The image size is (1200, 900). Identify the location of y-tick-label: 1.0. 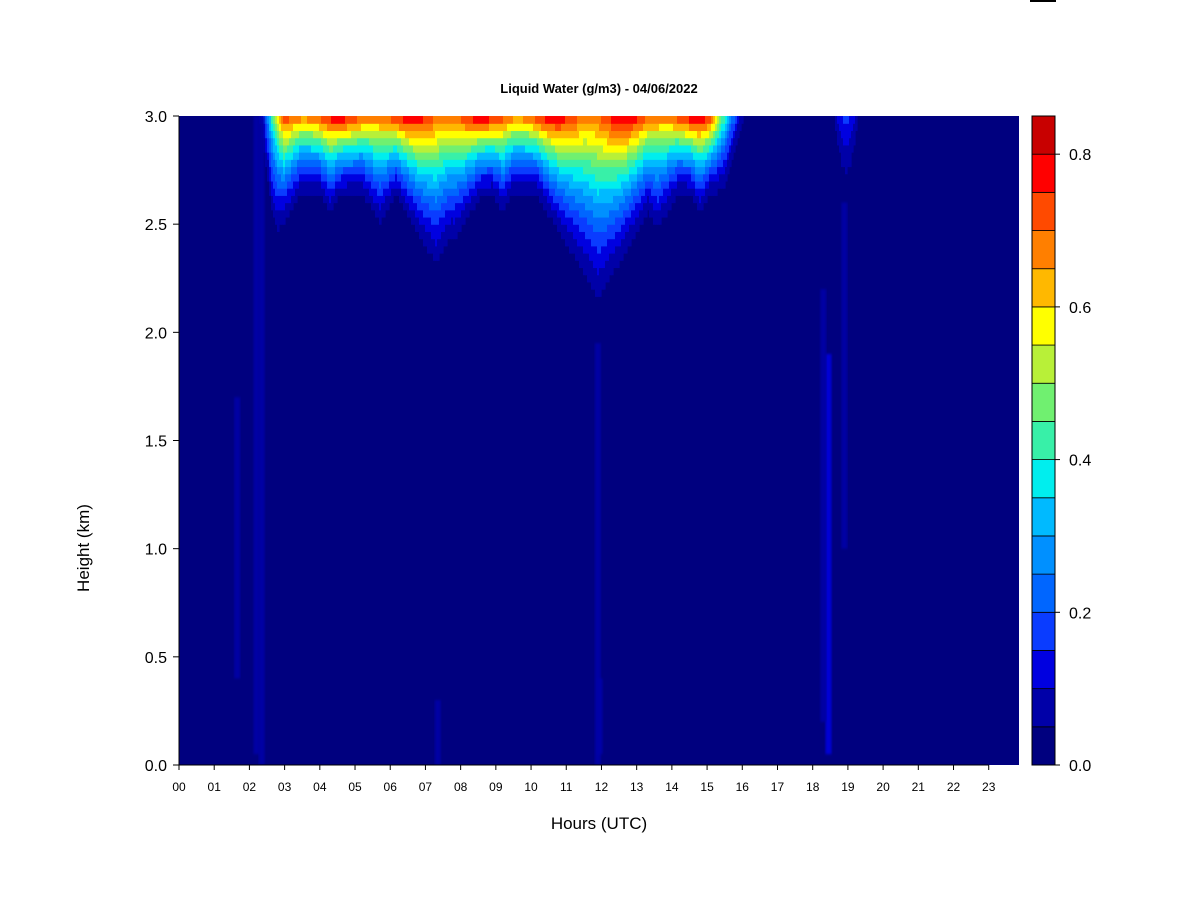
(156, 550).